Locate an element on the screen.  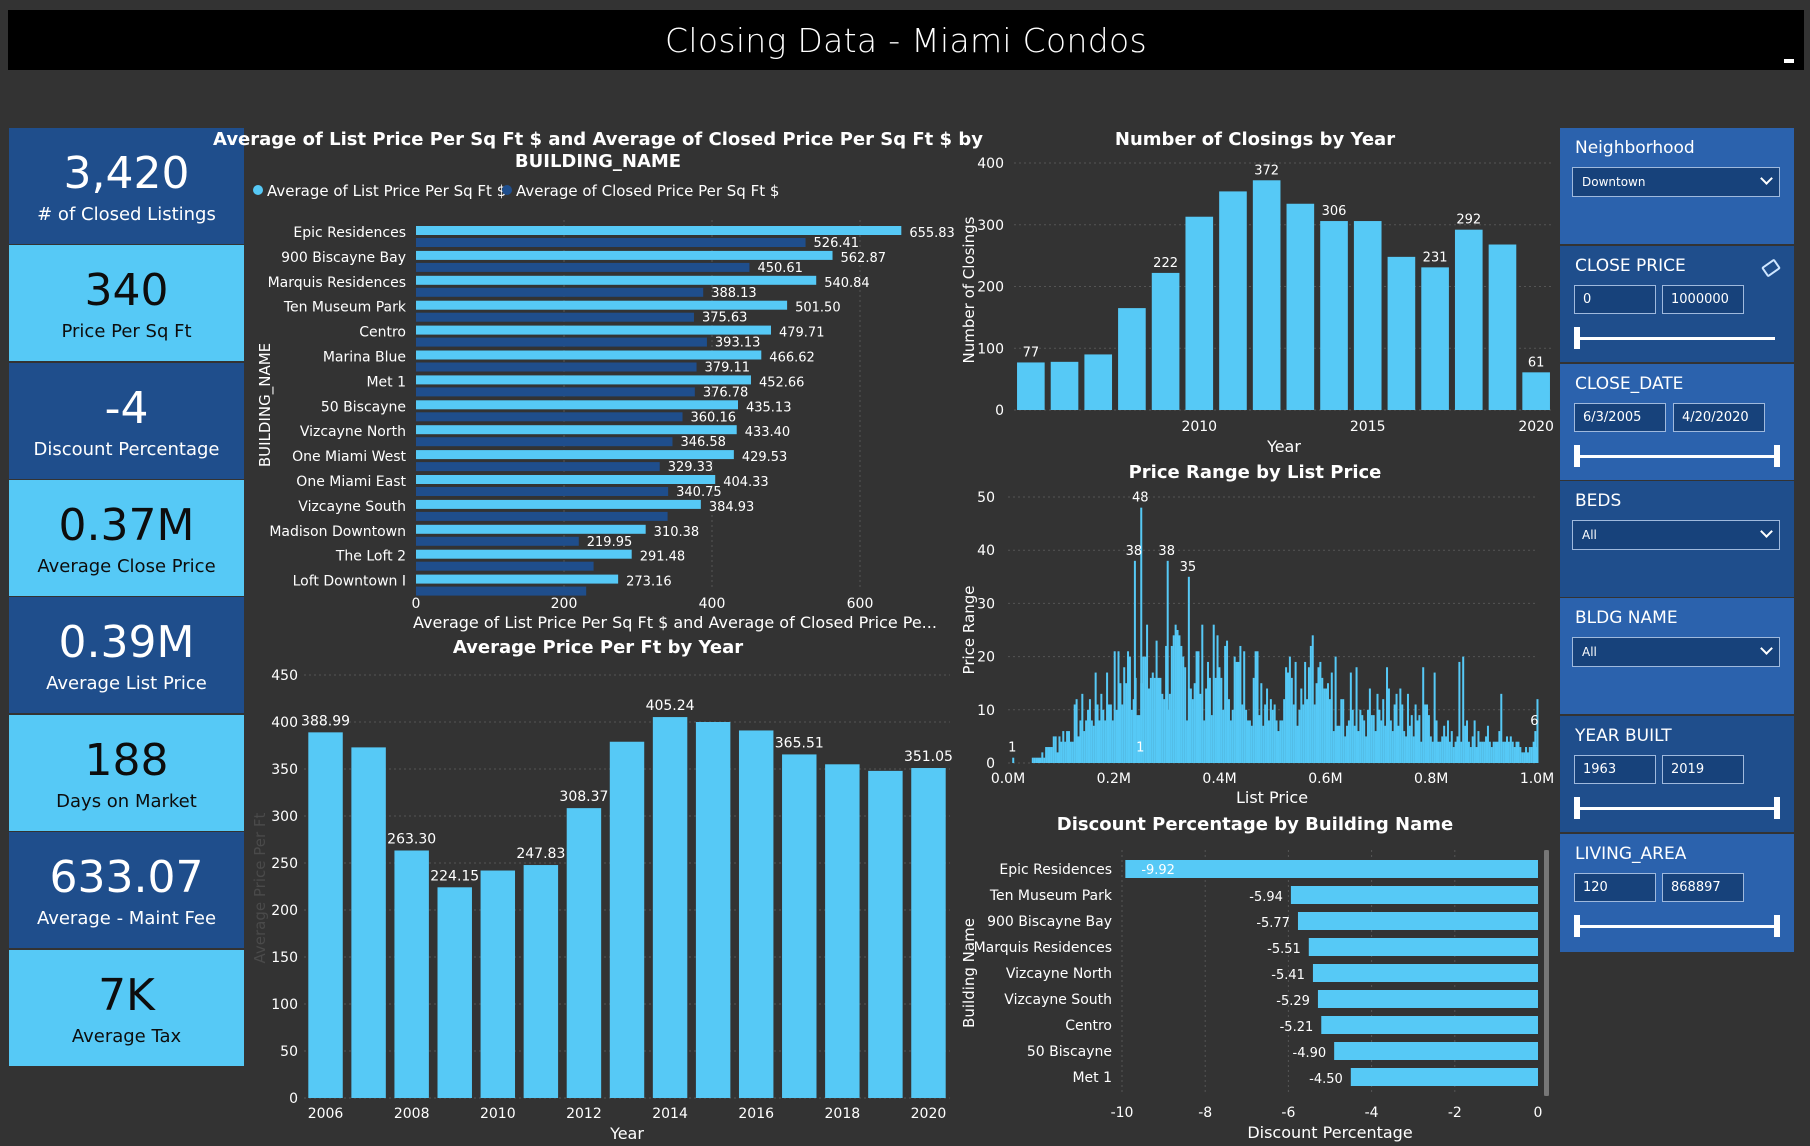
bar-list-price is located at coordinates (576, 430).